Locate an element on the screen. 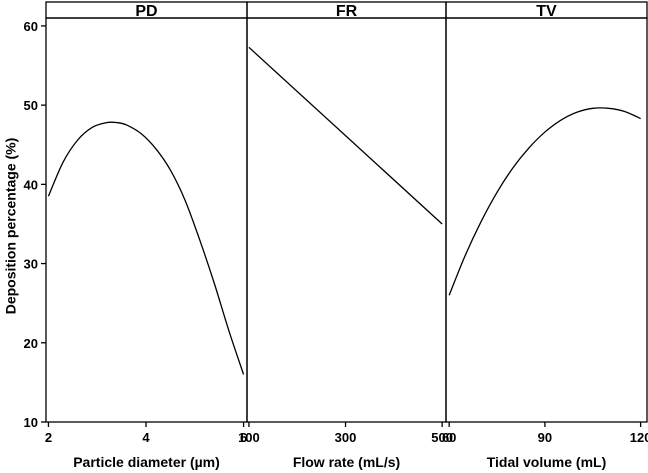 This screenshot has height=473, width=648. curve-fr is located at coordinates (345, 135).